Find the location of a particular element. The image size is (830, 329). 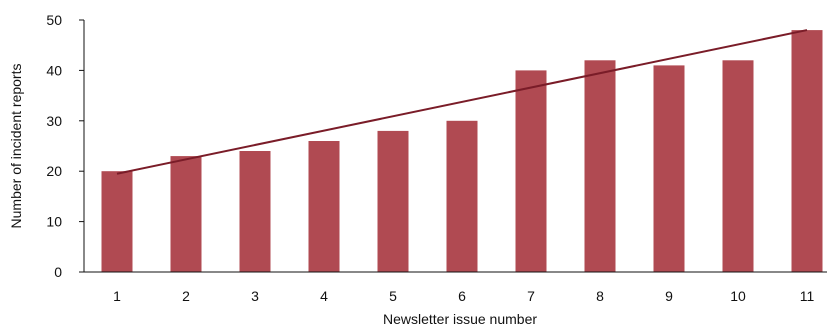

x-tick-label: 7 is located at coordinates (531, 296).